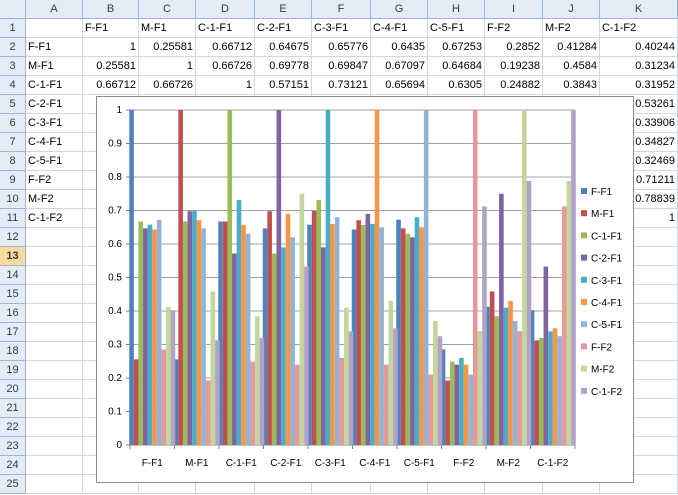  I want to click on bar-c-4-f1-c-1-f1, so click(243, 334).